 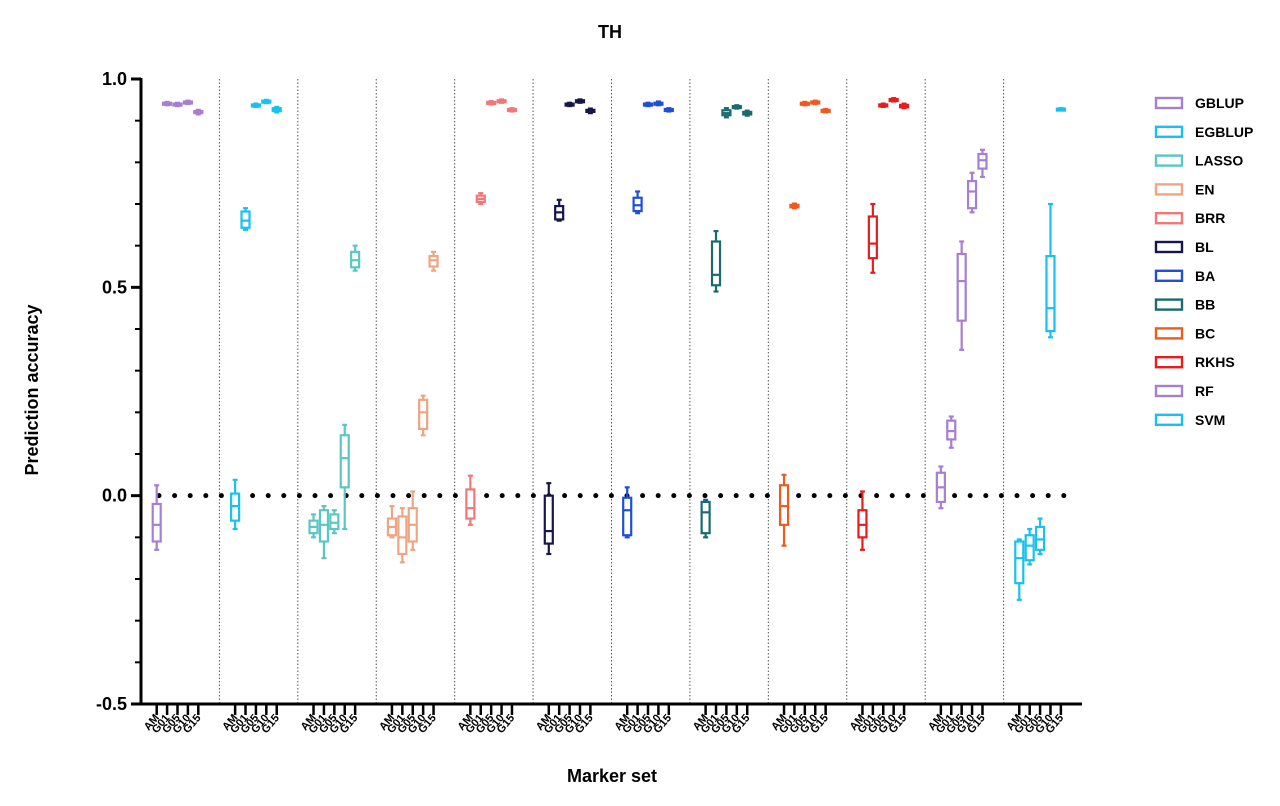 What do you see at coordinates (1205, 305) in the screenshot?
I see `legend-label: BB` at bounding box center [1205, 305].